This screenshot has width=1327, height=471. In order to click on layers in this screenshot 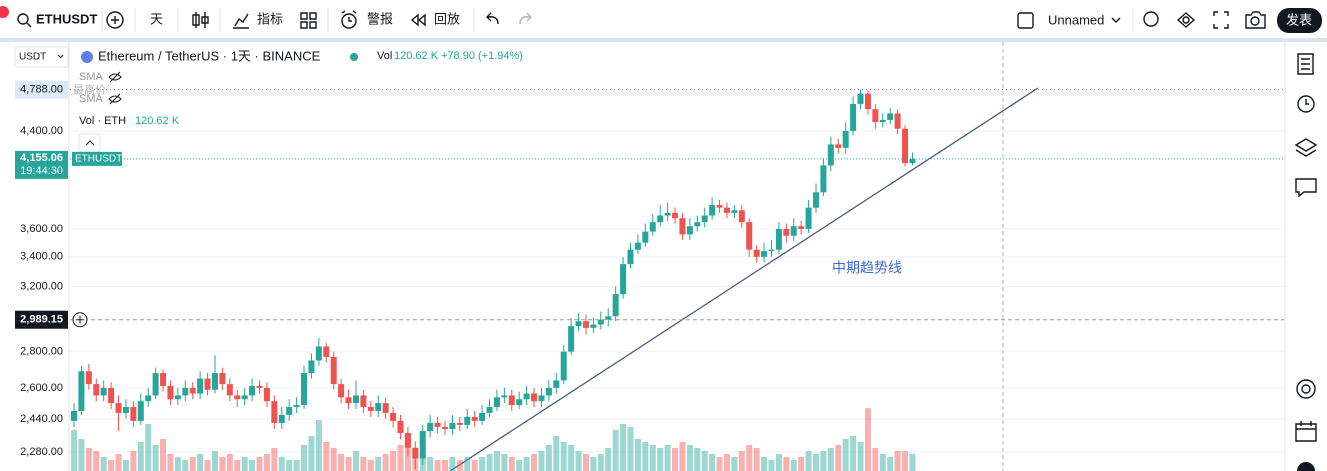, I will do `click(1306, 147)`.